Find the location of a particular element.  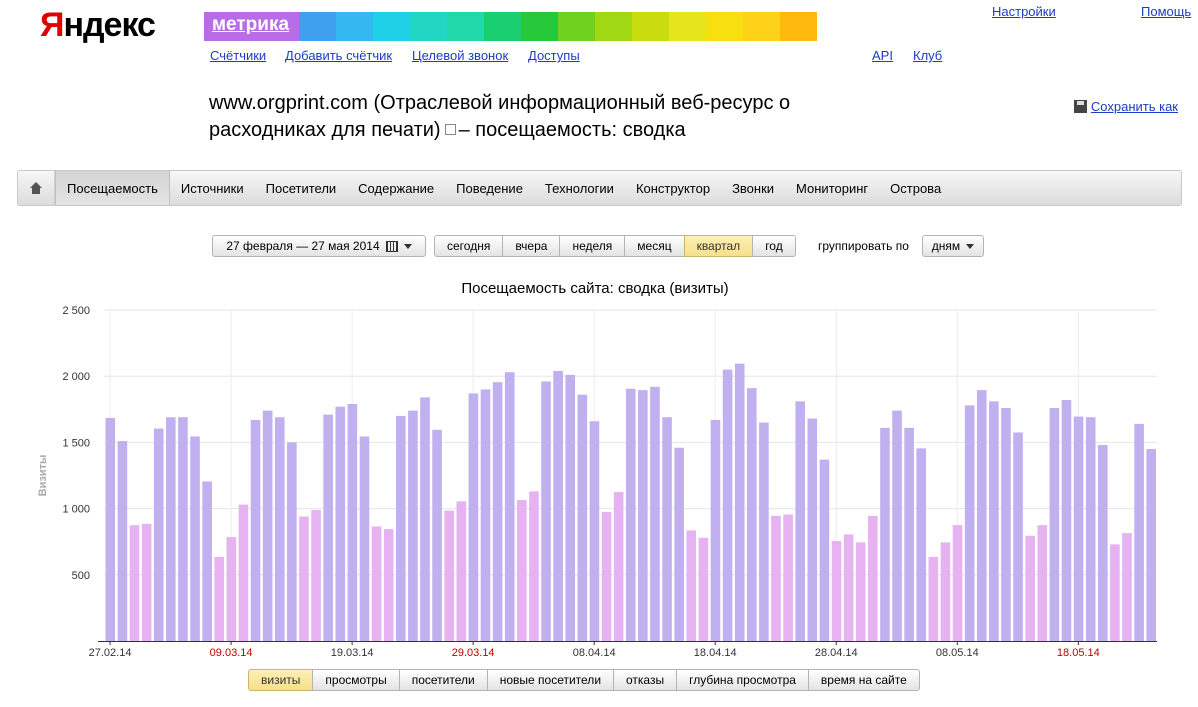

home-button is located at coordinates (36, 188).